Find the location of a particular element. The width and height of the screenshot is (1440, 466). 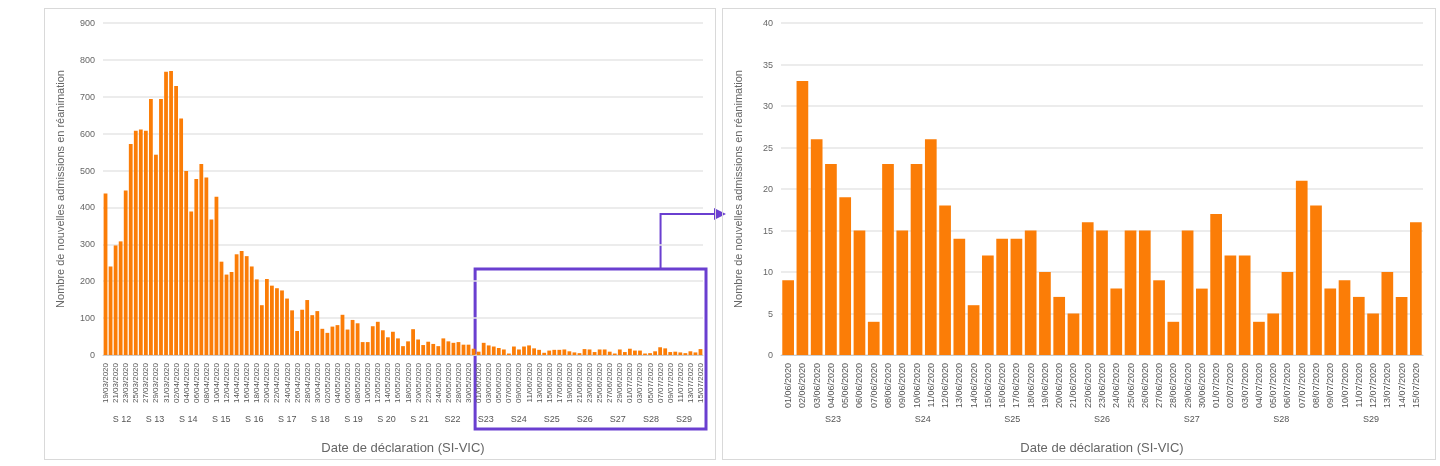

x-tick-label: 04/05/2020 is located at coordinates (337, 383).